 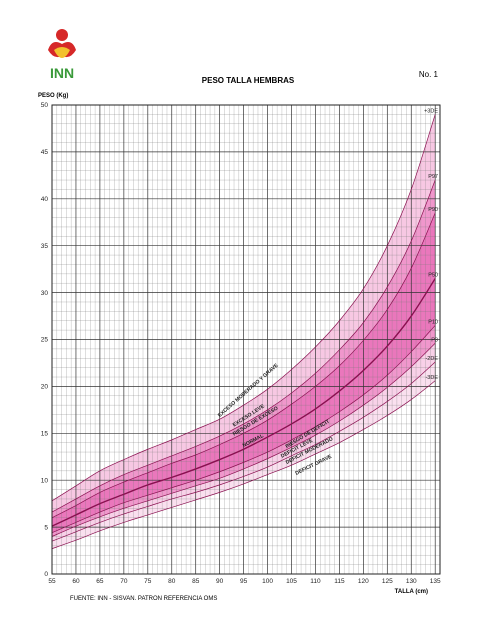 I want to click on y-tick-label: 25, so click(x=45, y=340).